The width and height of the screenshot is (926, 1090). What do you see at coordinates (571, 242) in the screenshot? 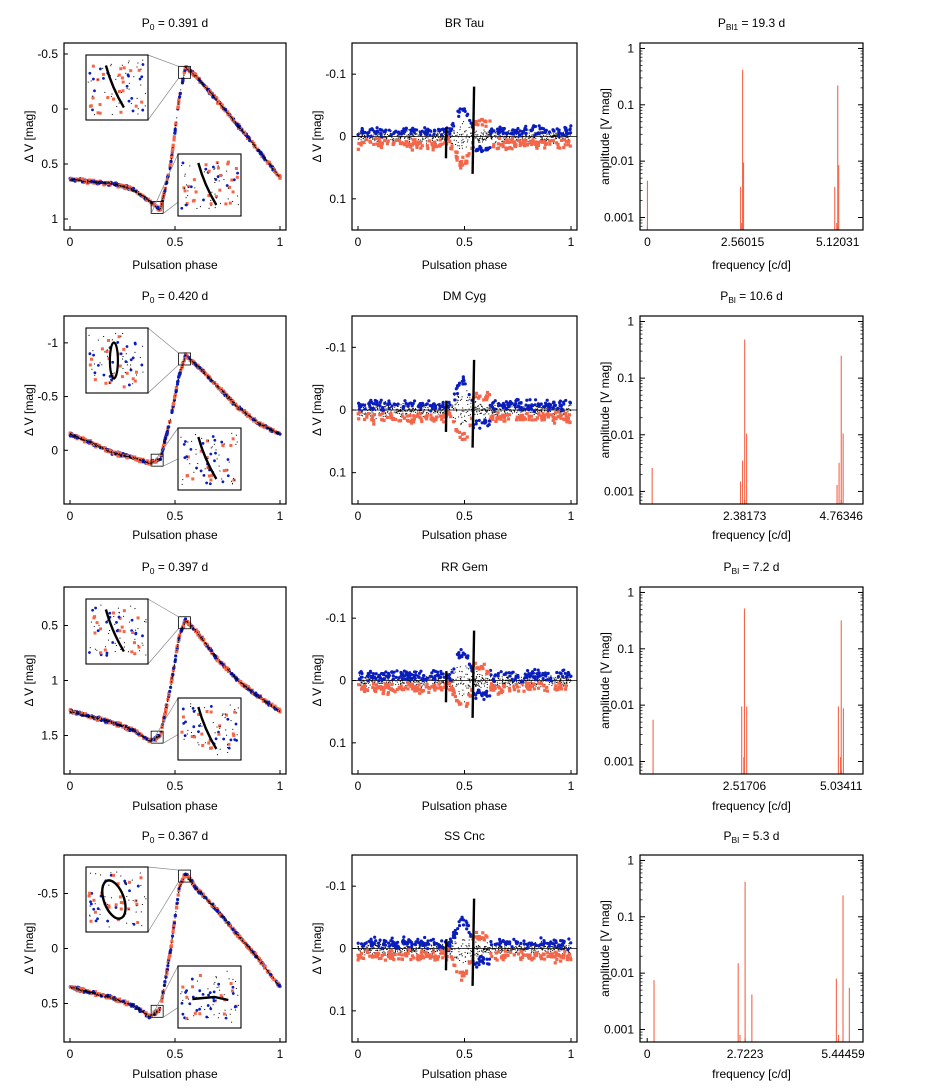
I see `res-0-xtick-label: 1` at bounding box center [571, 242].